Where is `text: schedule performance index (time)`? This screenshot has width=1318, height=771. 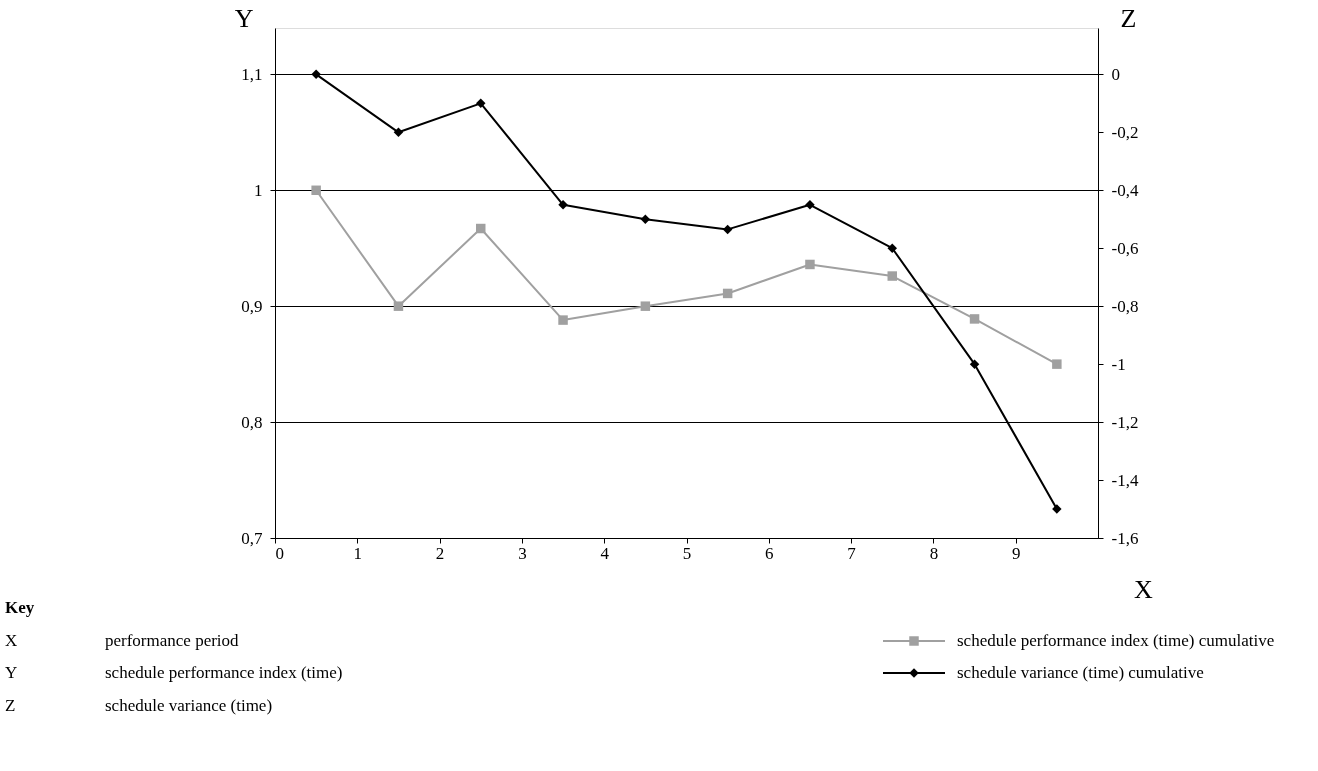 text: schedule performance index (time) is located at coordinates (224, 672).